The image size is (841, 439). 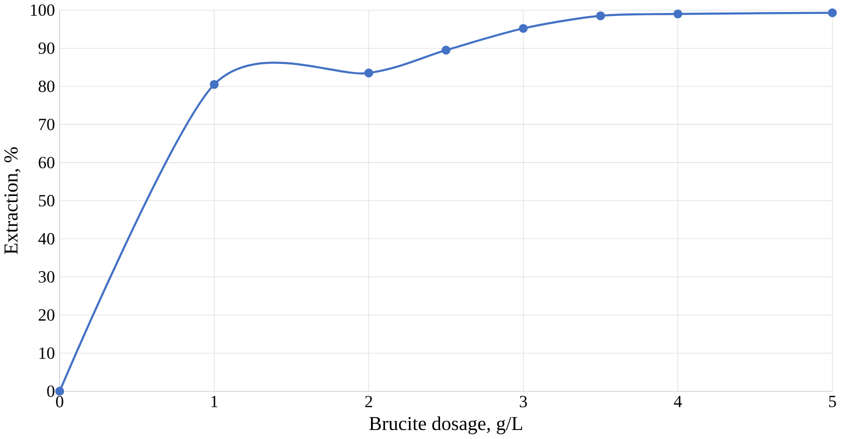 What do you see at coordinates (46, 277) in the screenshot?
I see `y-tick-label: 30` at bounding box center [46, 277].